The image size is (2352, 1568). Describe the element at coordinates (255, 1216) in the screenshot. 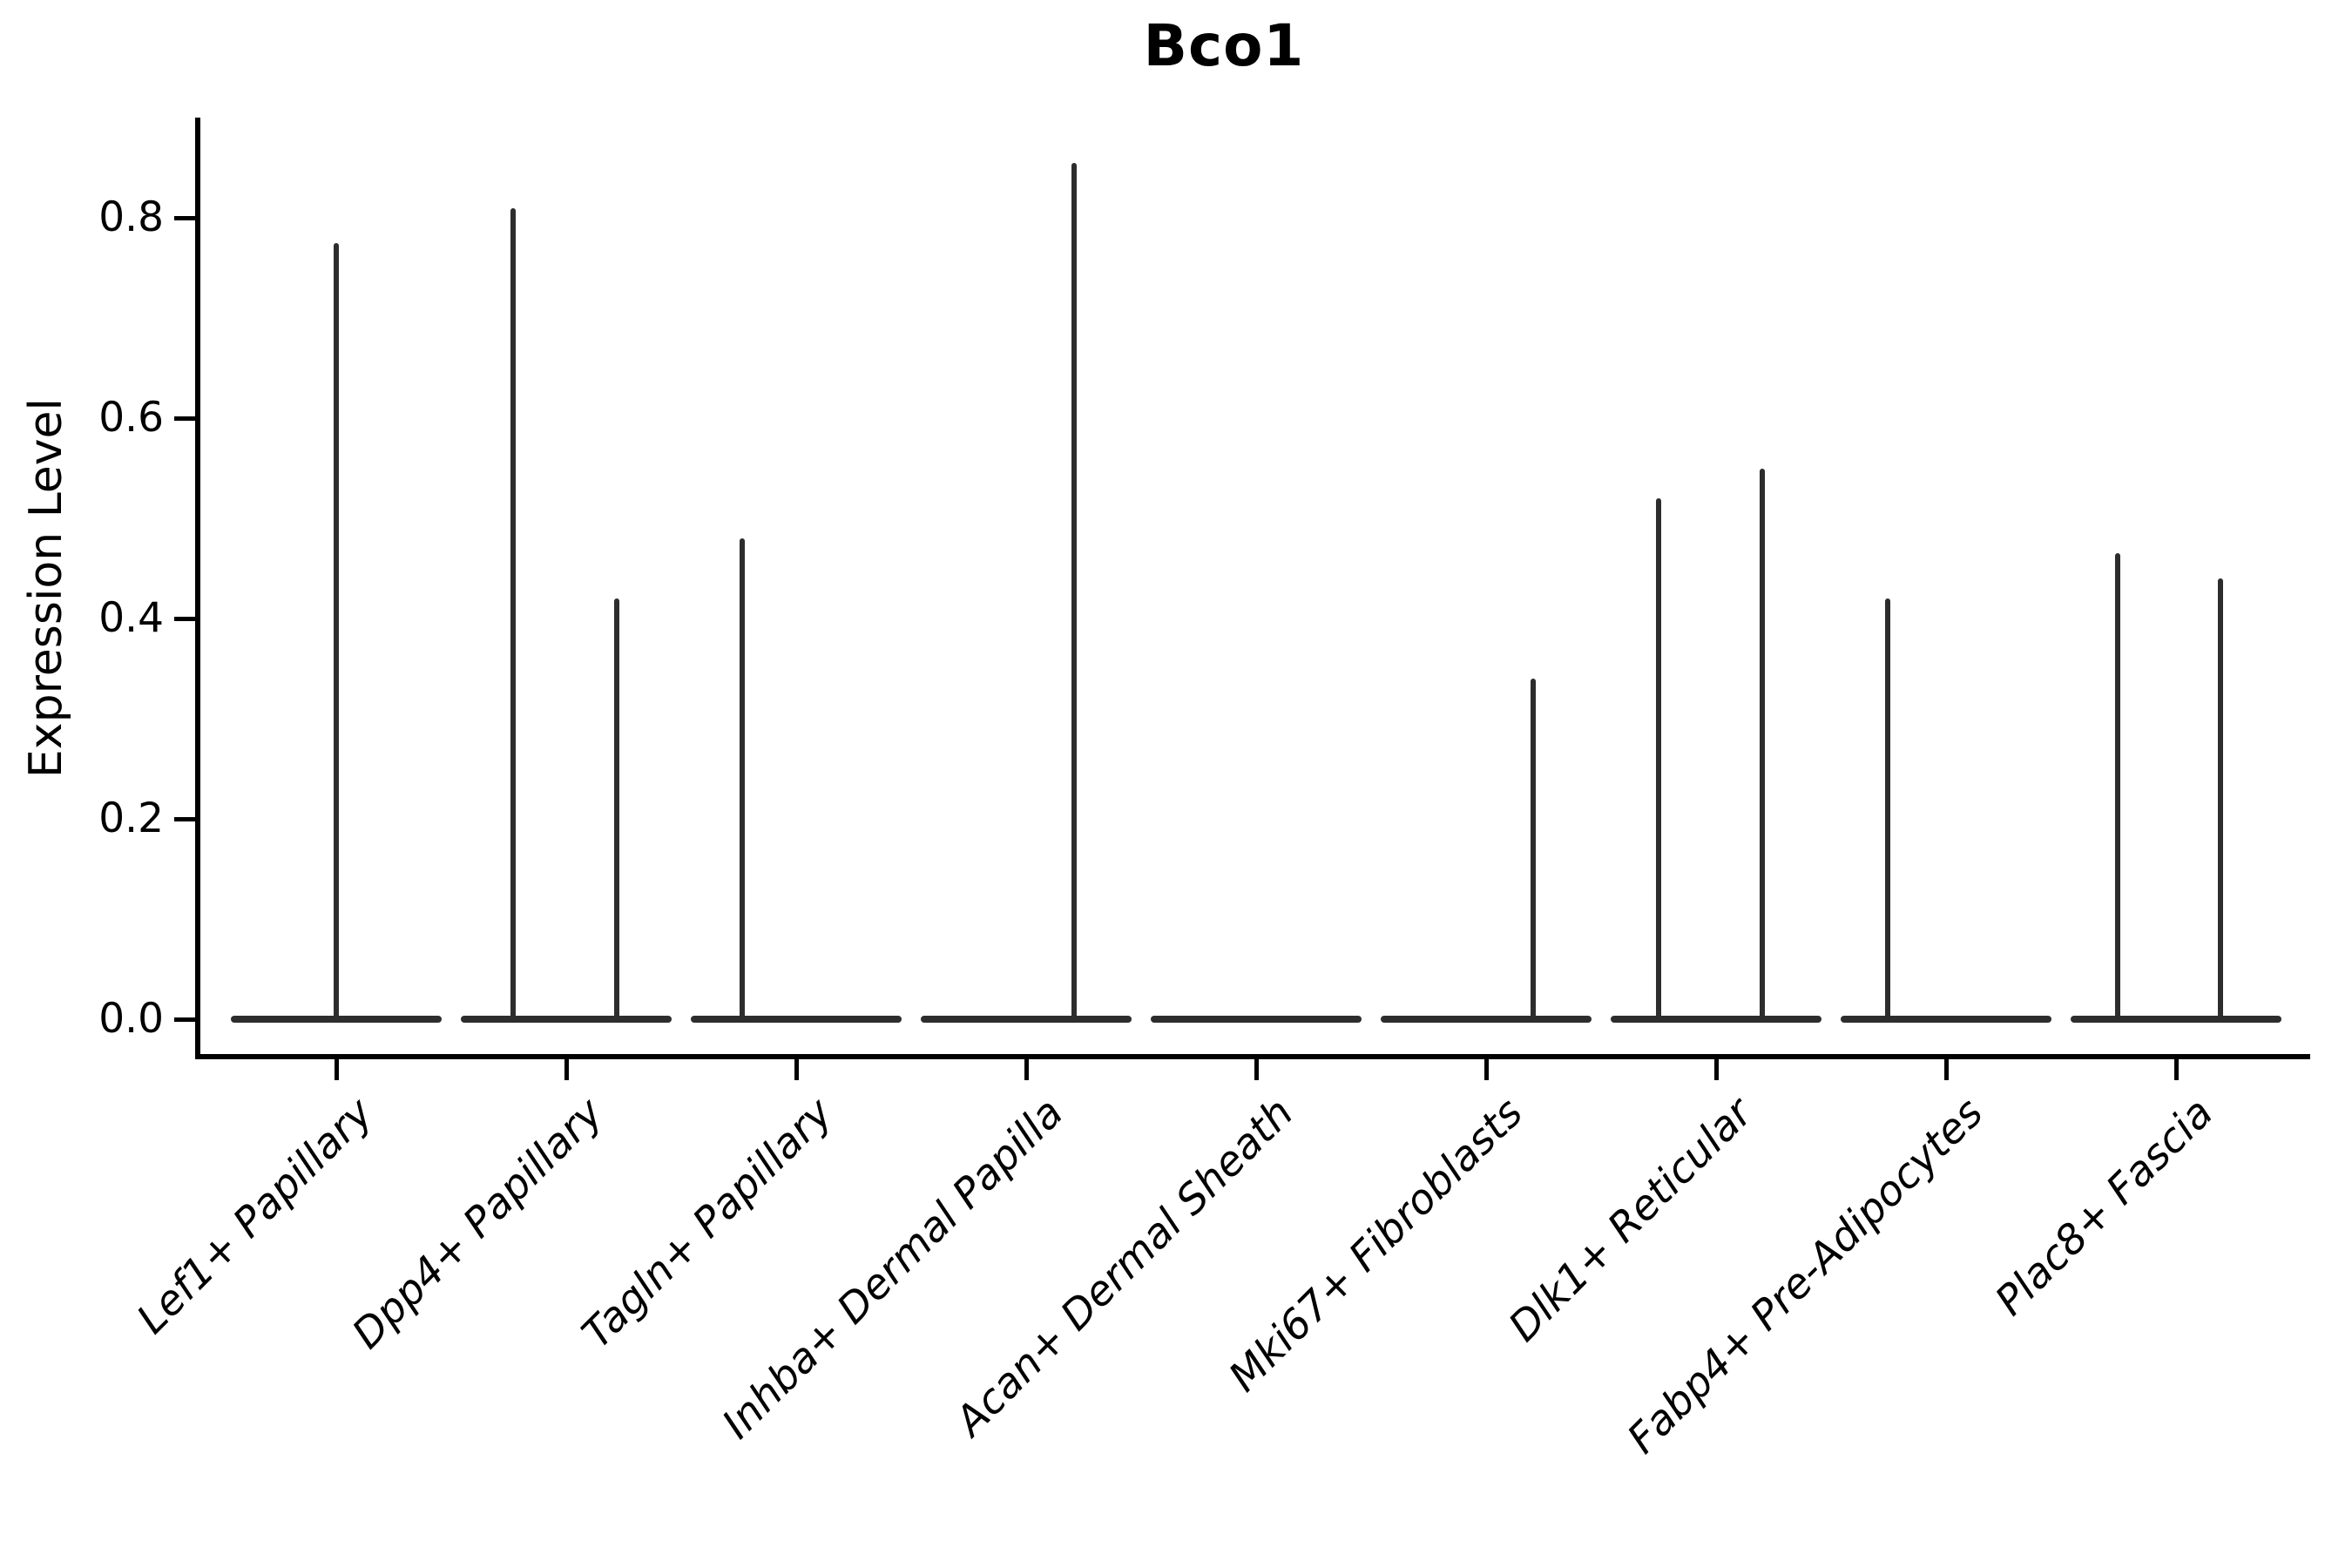

I see `x-tick-label-text: Lef1+ Papillary` at that location.